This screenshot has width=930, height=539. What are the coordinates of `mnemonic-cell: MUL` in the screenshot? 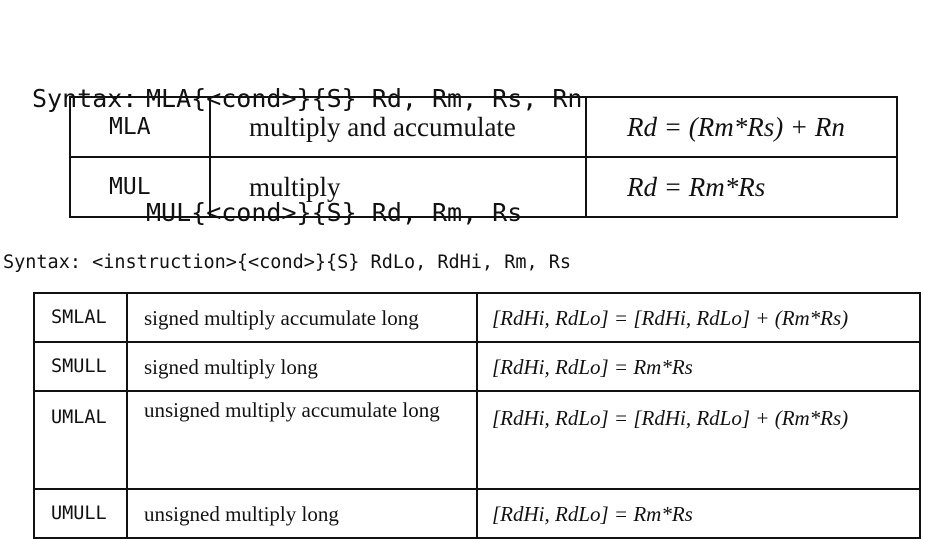 It's located at (140, 187).